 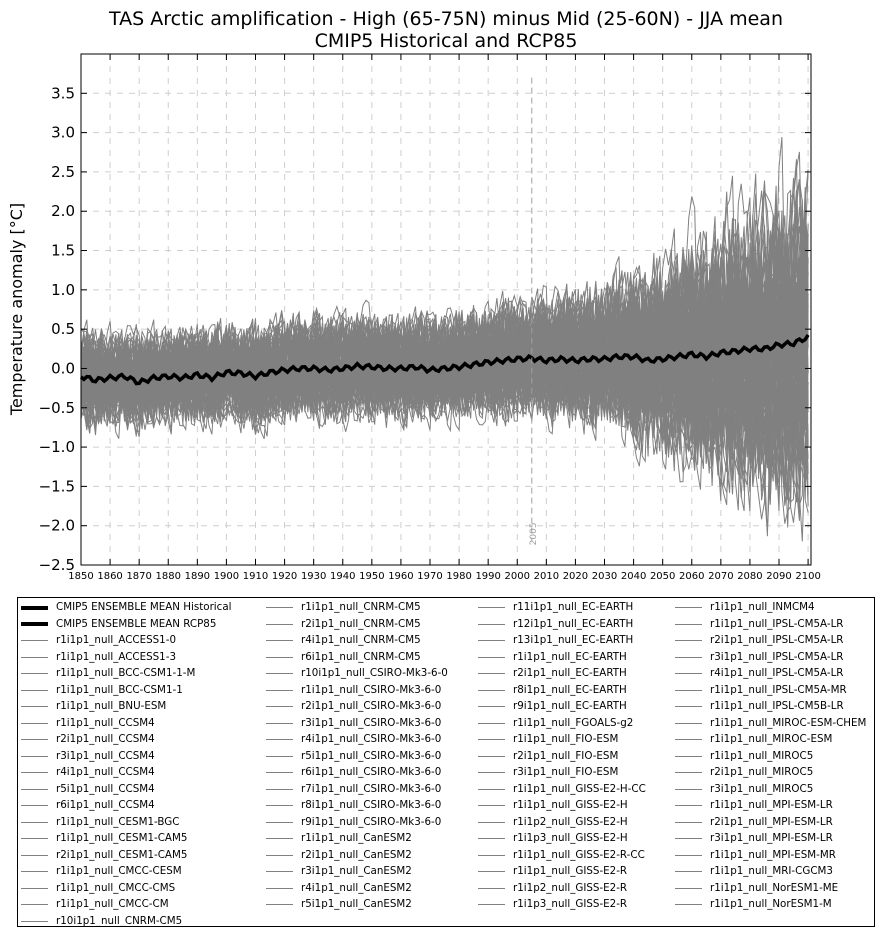 I want to click on x-tick-label: 1860, so click(x=109, y=576).